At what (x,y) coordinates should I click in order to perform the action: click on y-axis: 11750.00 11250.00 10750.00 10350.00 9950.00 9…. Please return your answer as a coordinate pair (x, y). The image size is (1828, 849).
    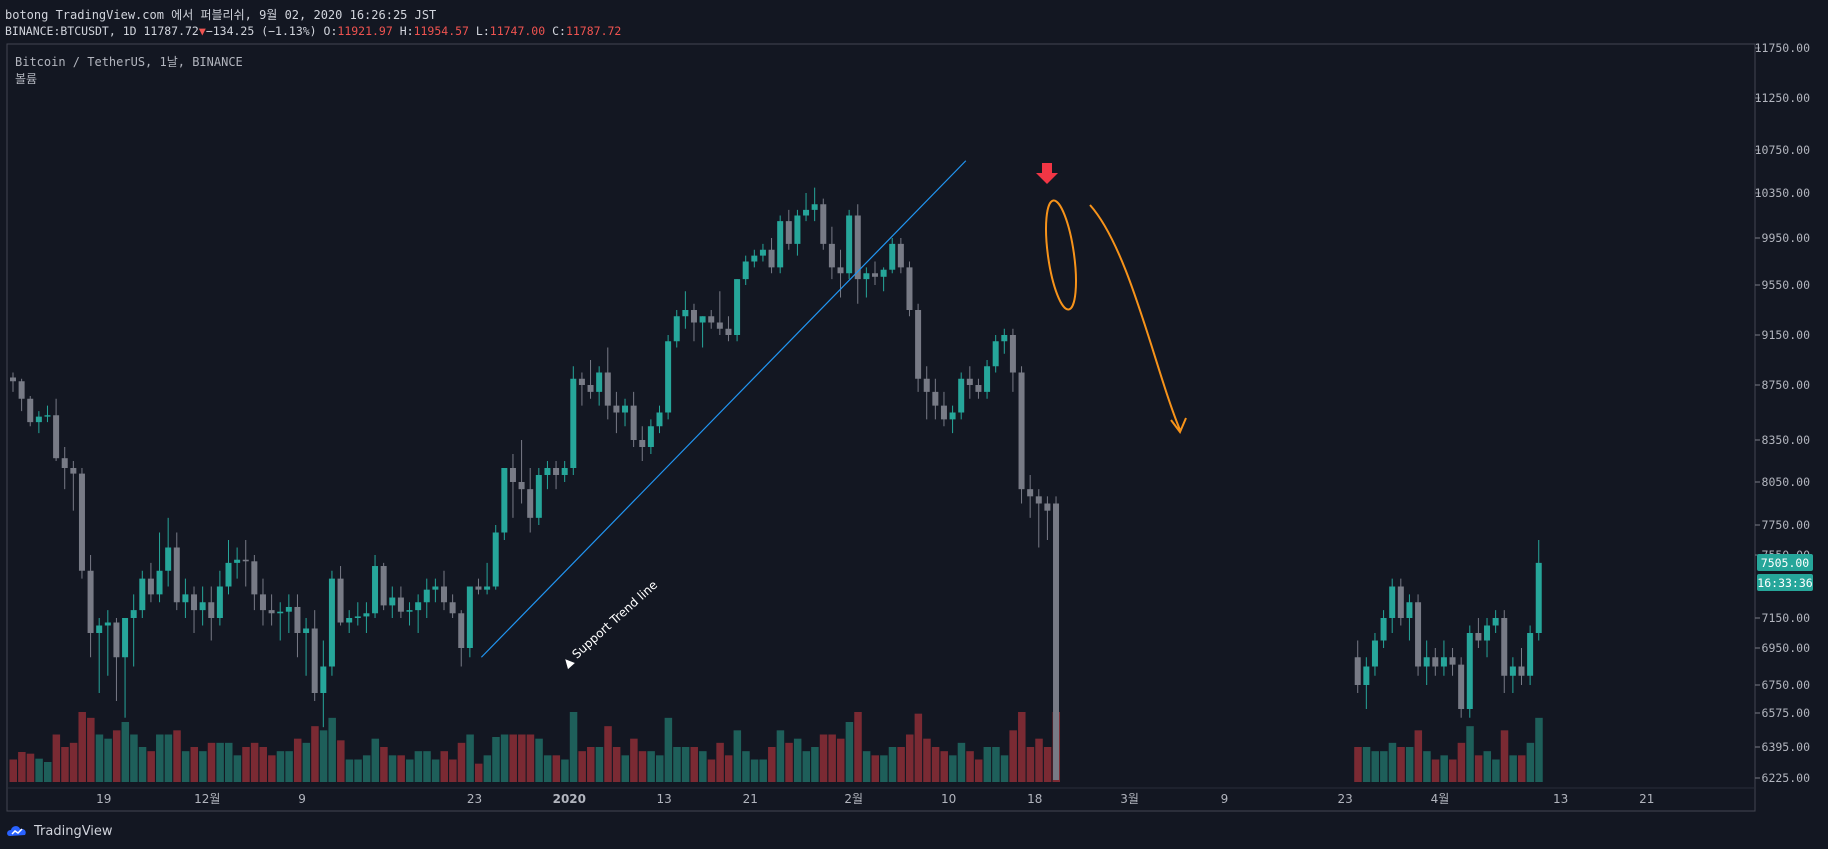
    Looking at the image, I should click on (1782, 413).